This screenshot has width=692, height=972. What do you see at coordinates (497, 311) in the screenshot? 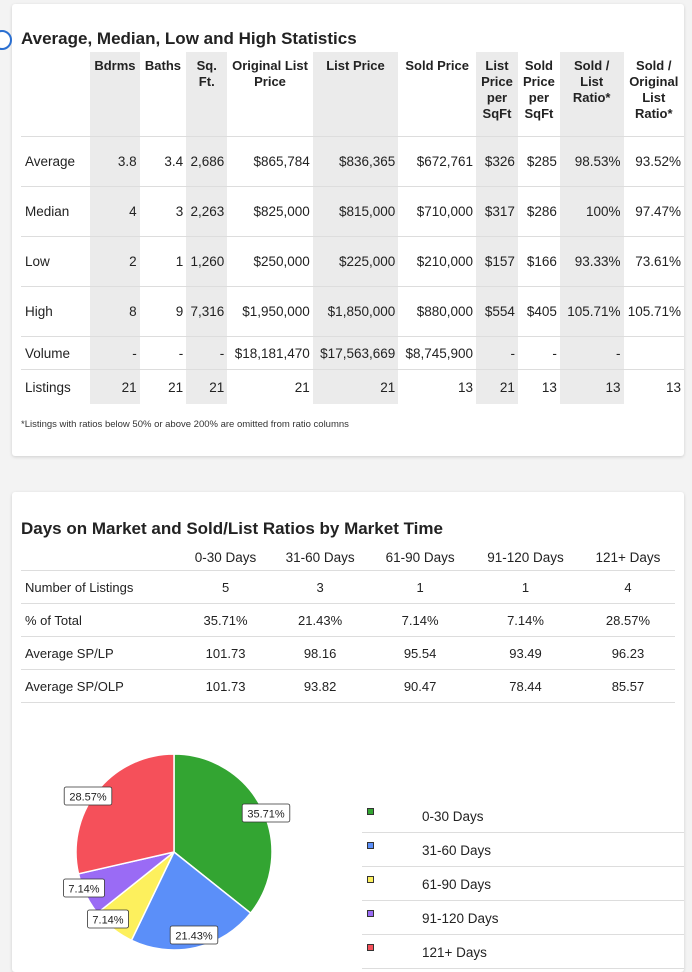
I see `table-cell: $554` at bounding box center [497, 311].